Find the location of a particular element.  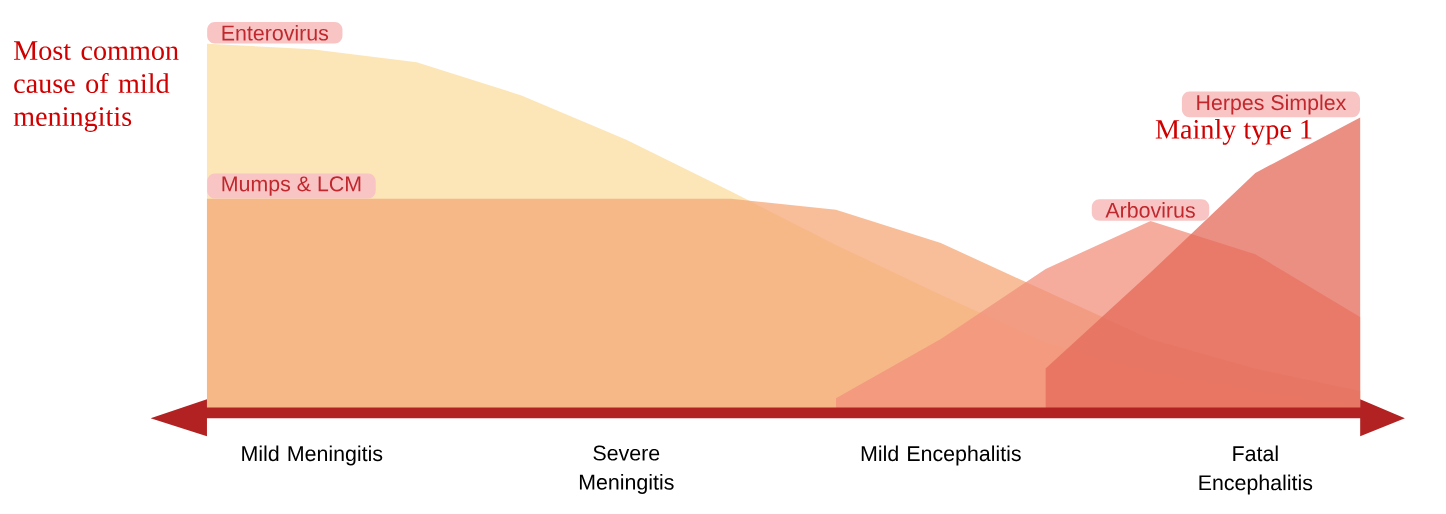

annotation: Most common cause of mild meningitis is located at coordinates (96, 86).